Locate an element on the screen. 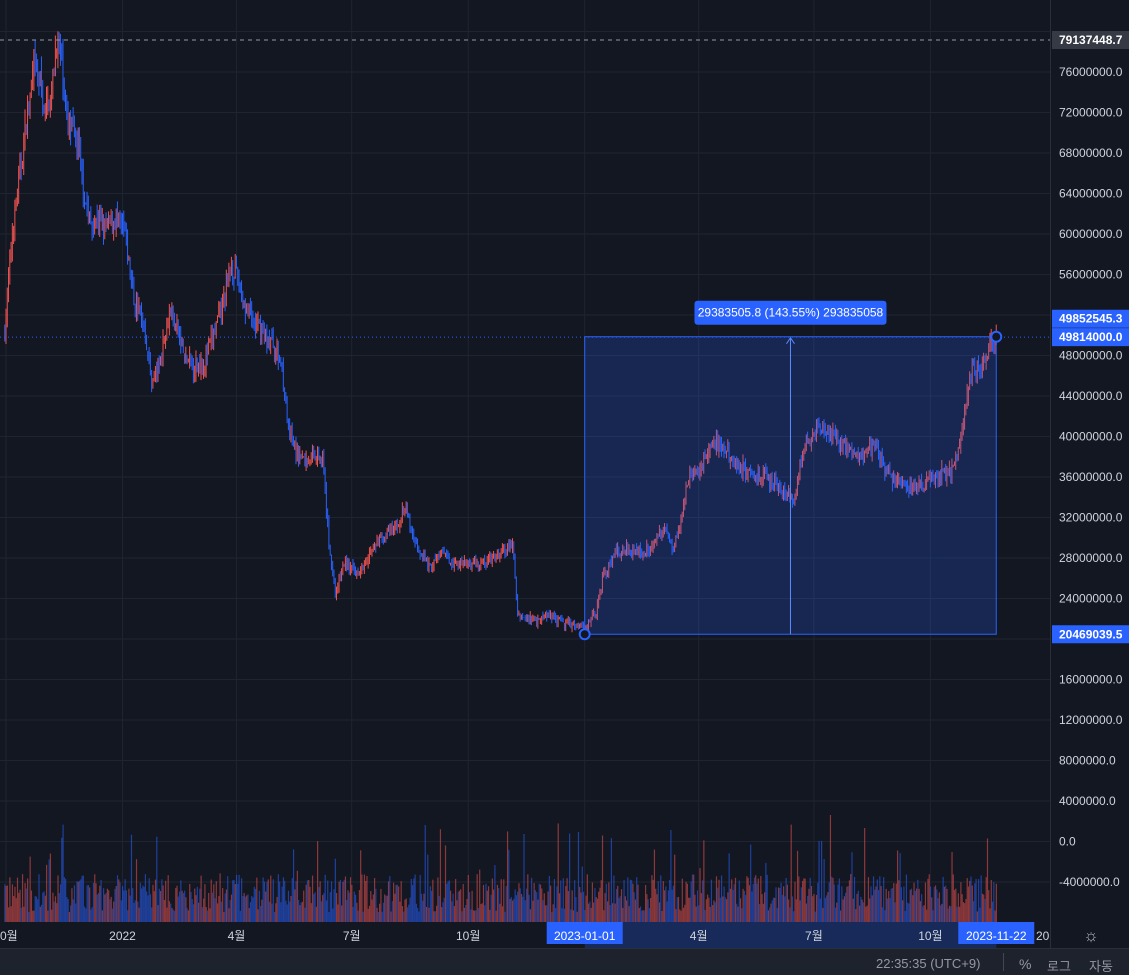 The width and height of the screenshot is (1129, 975). log-scale-button: 로그 is located at coordinates (1059, 966).